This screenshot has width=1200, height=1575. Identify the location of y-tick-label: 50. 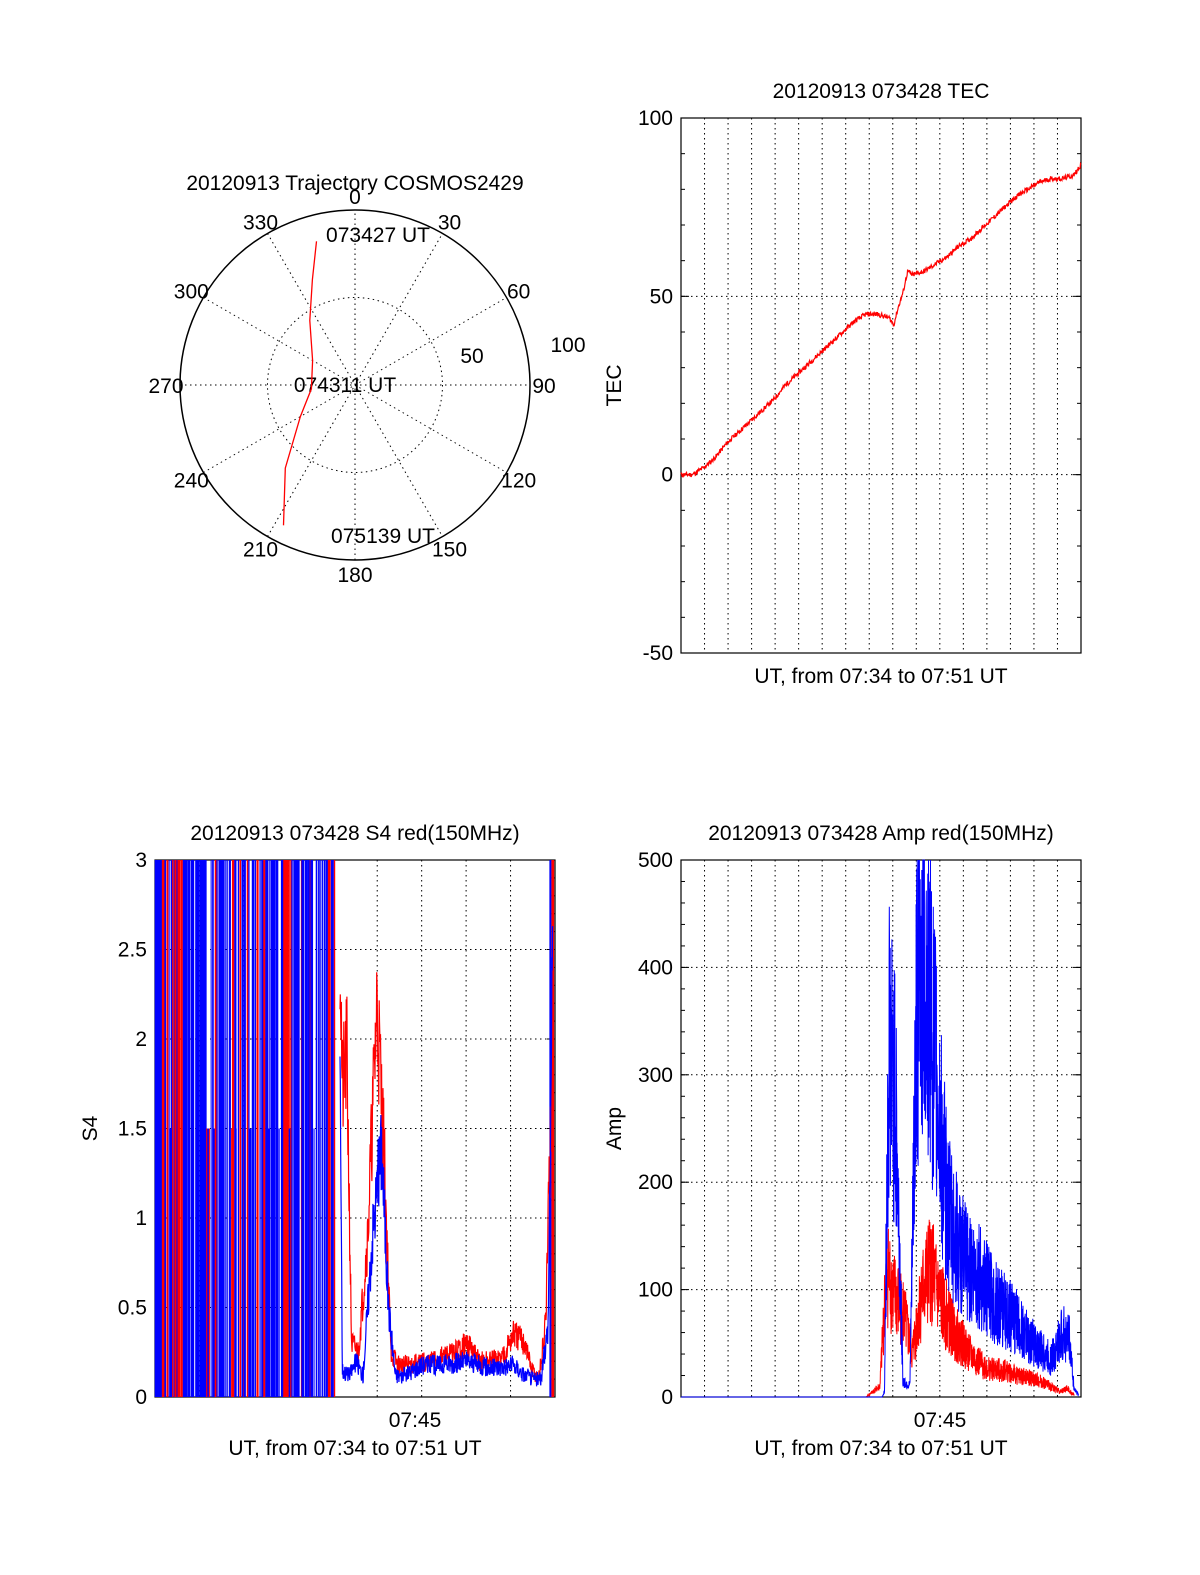
(661, 296).